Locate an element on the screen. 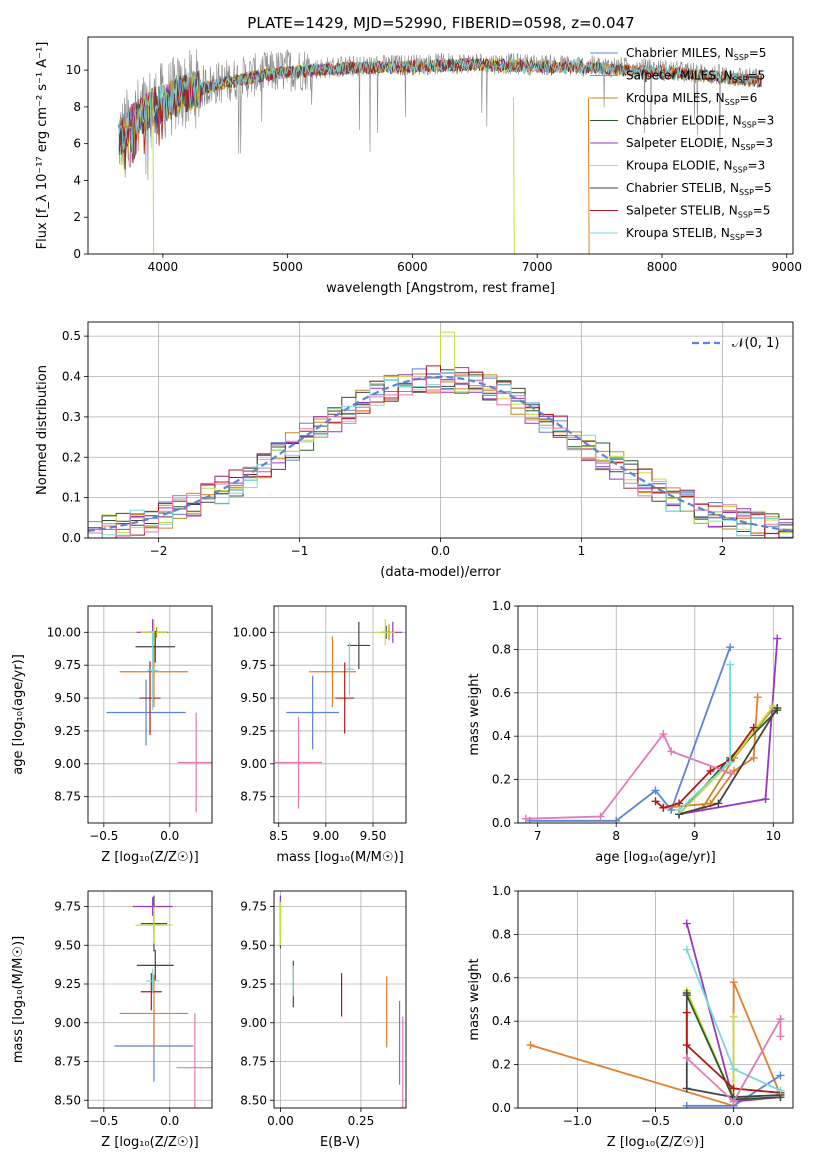  legend-entry: Kroupa MILES, NSSP=6 is located at coordinates (691, 99).